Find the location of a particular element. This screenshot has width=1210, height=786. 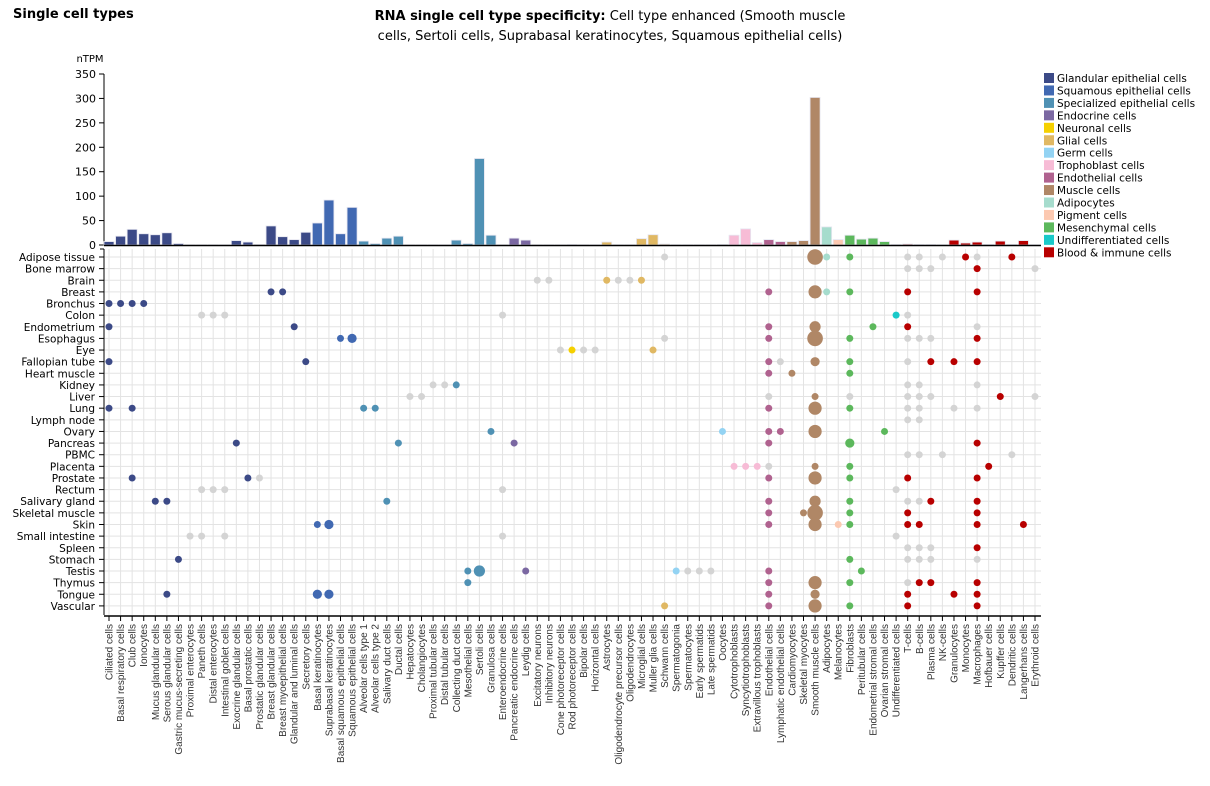

x-tick-label: Ductal cells is located at coordinates (399, 649).